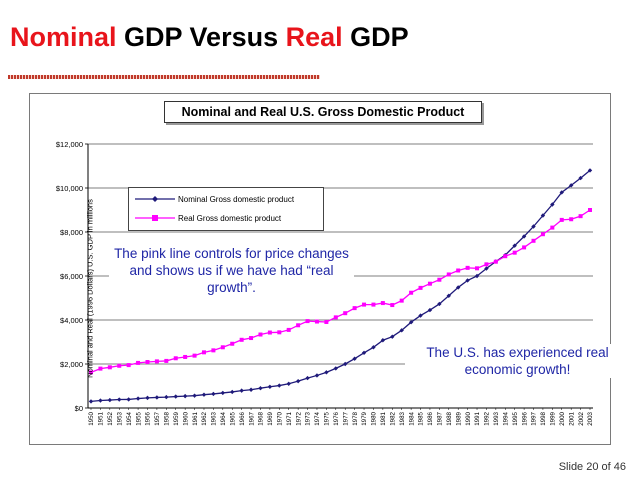 The image size is (638, 479). Describe the element at coordinates (430, 418) in the screenshot. I see `x-tick-label: 1986` at that location.